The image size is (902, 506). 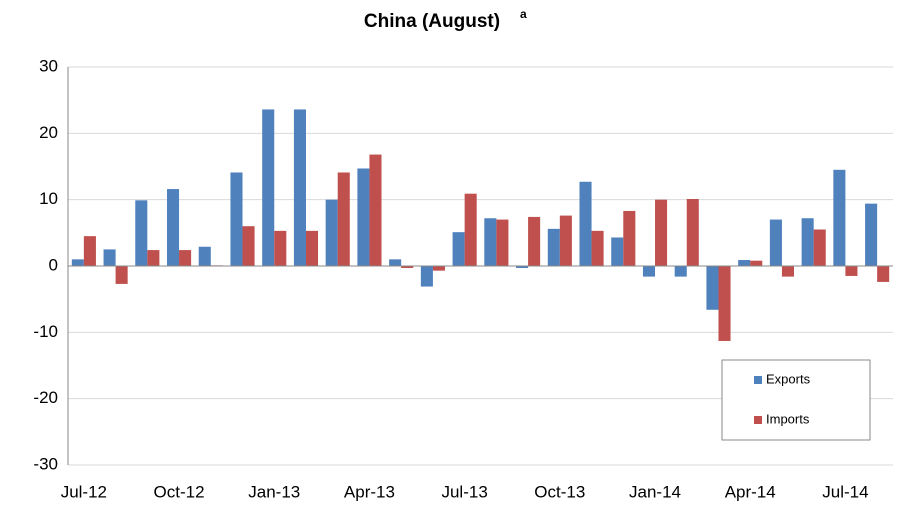 I want to click on x-tick-label: Apr-13, so click(x=369, y=491).